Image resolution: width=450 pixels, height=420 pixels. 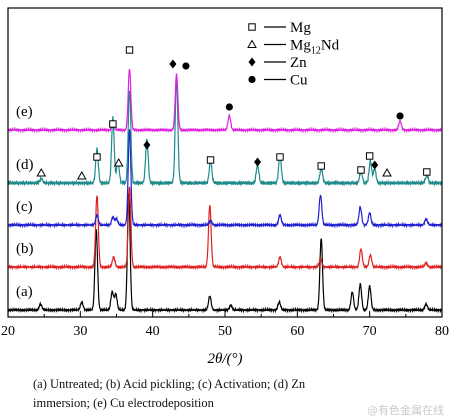 What do you see at coordinates (24, 112) in the screenshot?
I see `trace-label-e: (e)` at bounding box center [24, 112].